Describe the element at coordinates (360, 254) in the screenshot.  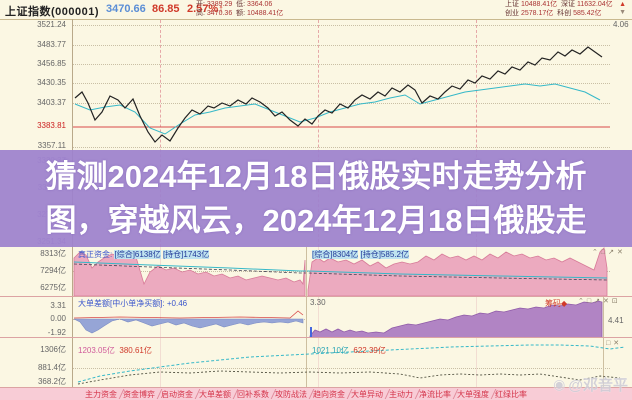
I see `funds-header-right: [综合]8304亿 [持仓]585.2亿` at that location.